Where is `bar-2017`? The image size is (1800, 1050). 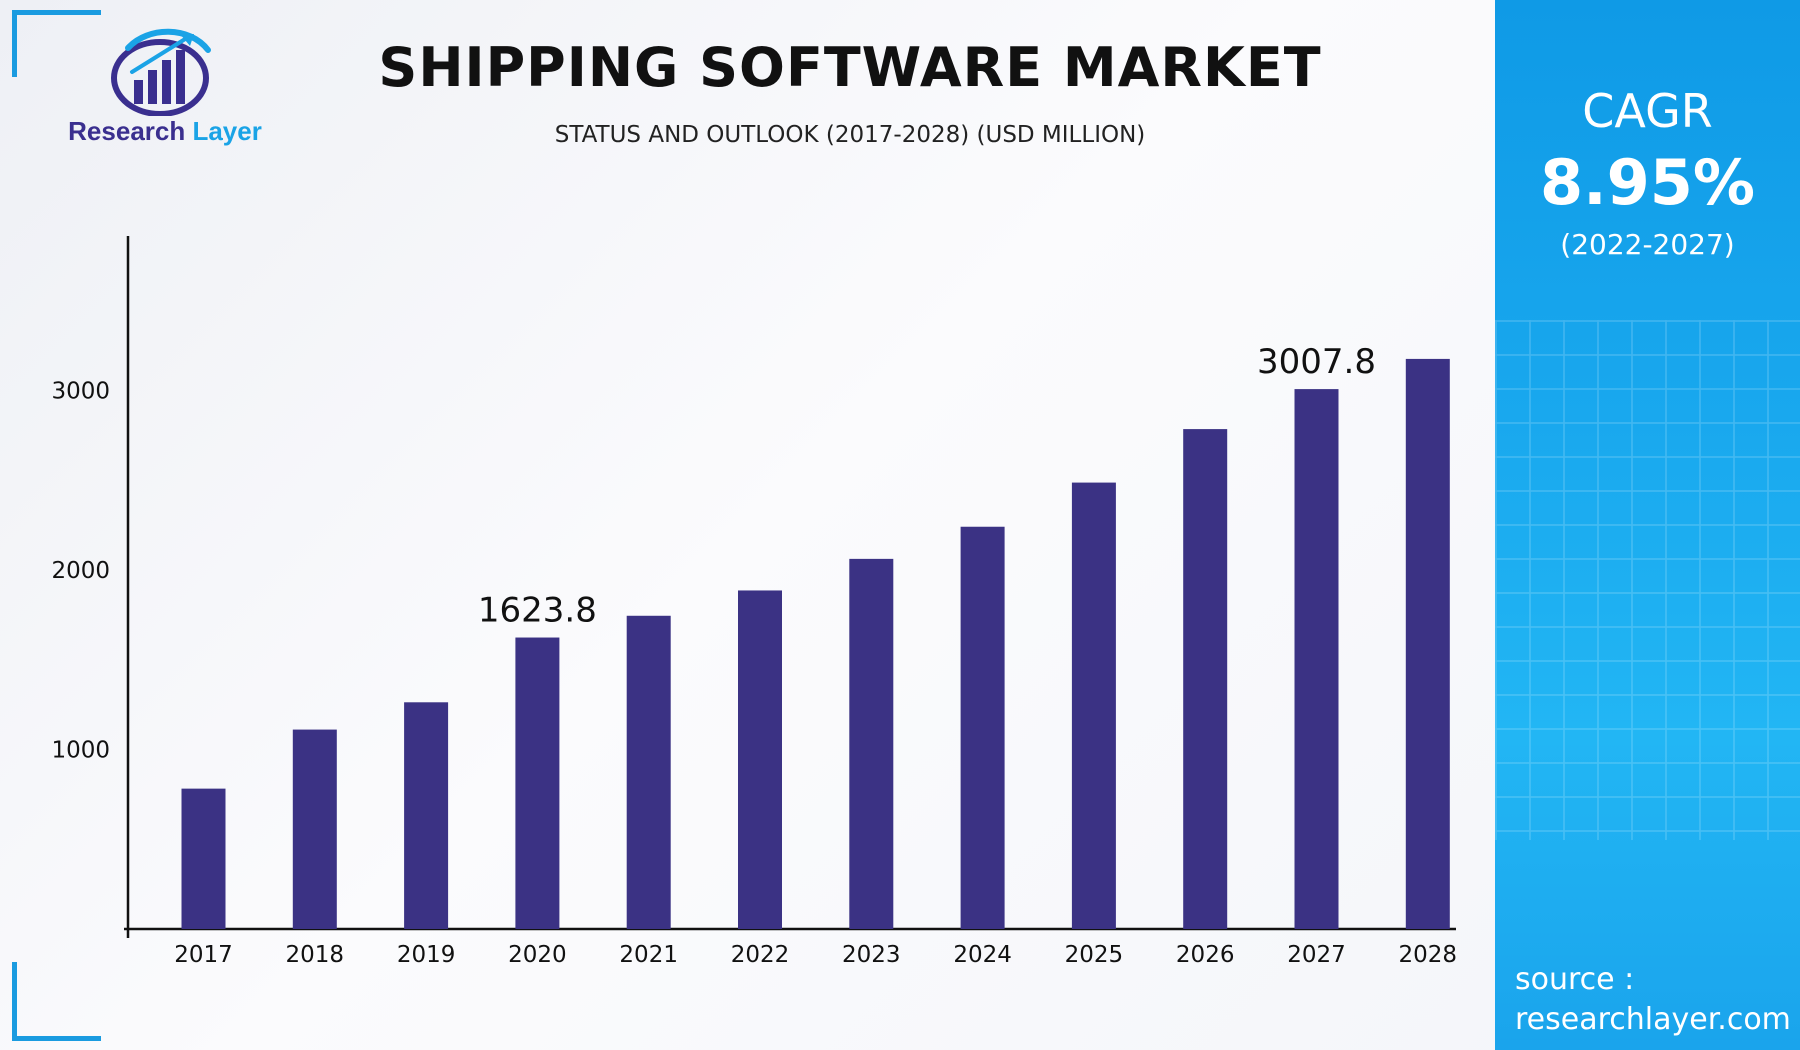 bar-2017 is located at coordinates (203, 858).